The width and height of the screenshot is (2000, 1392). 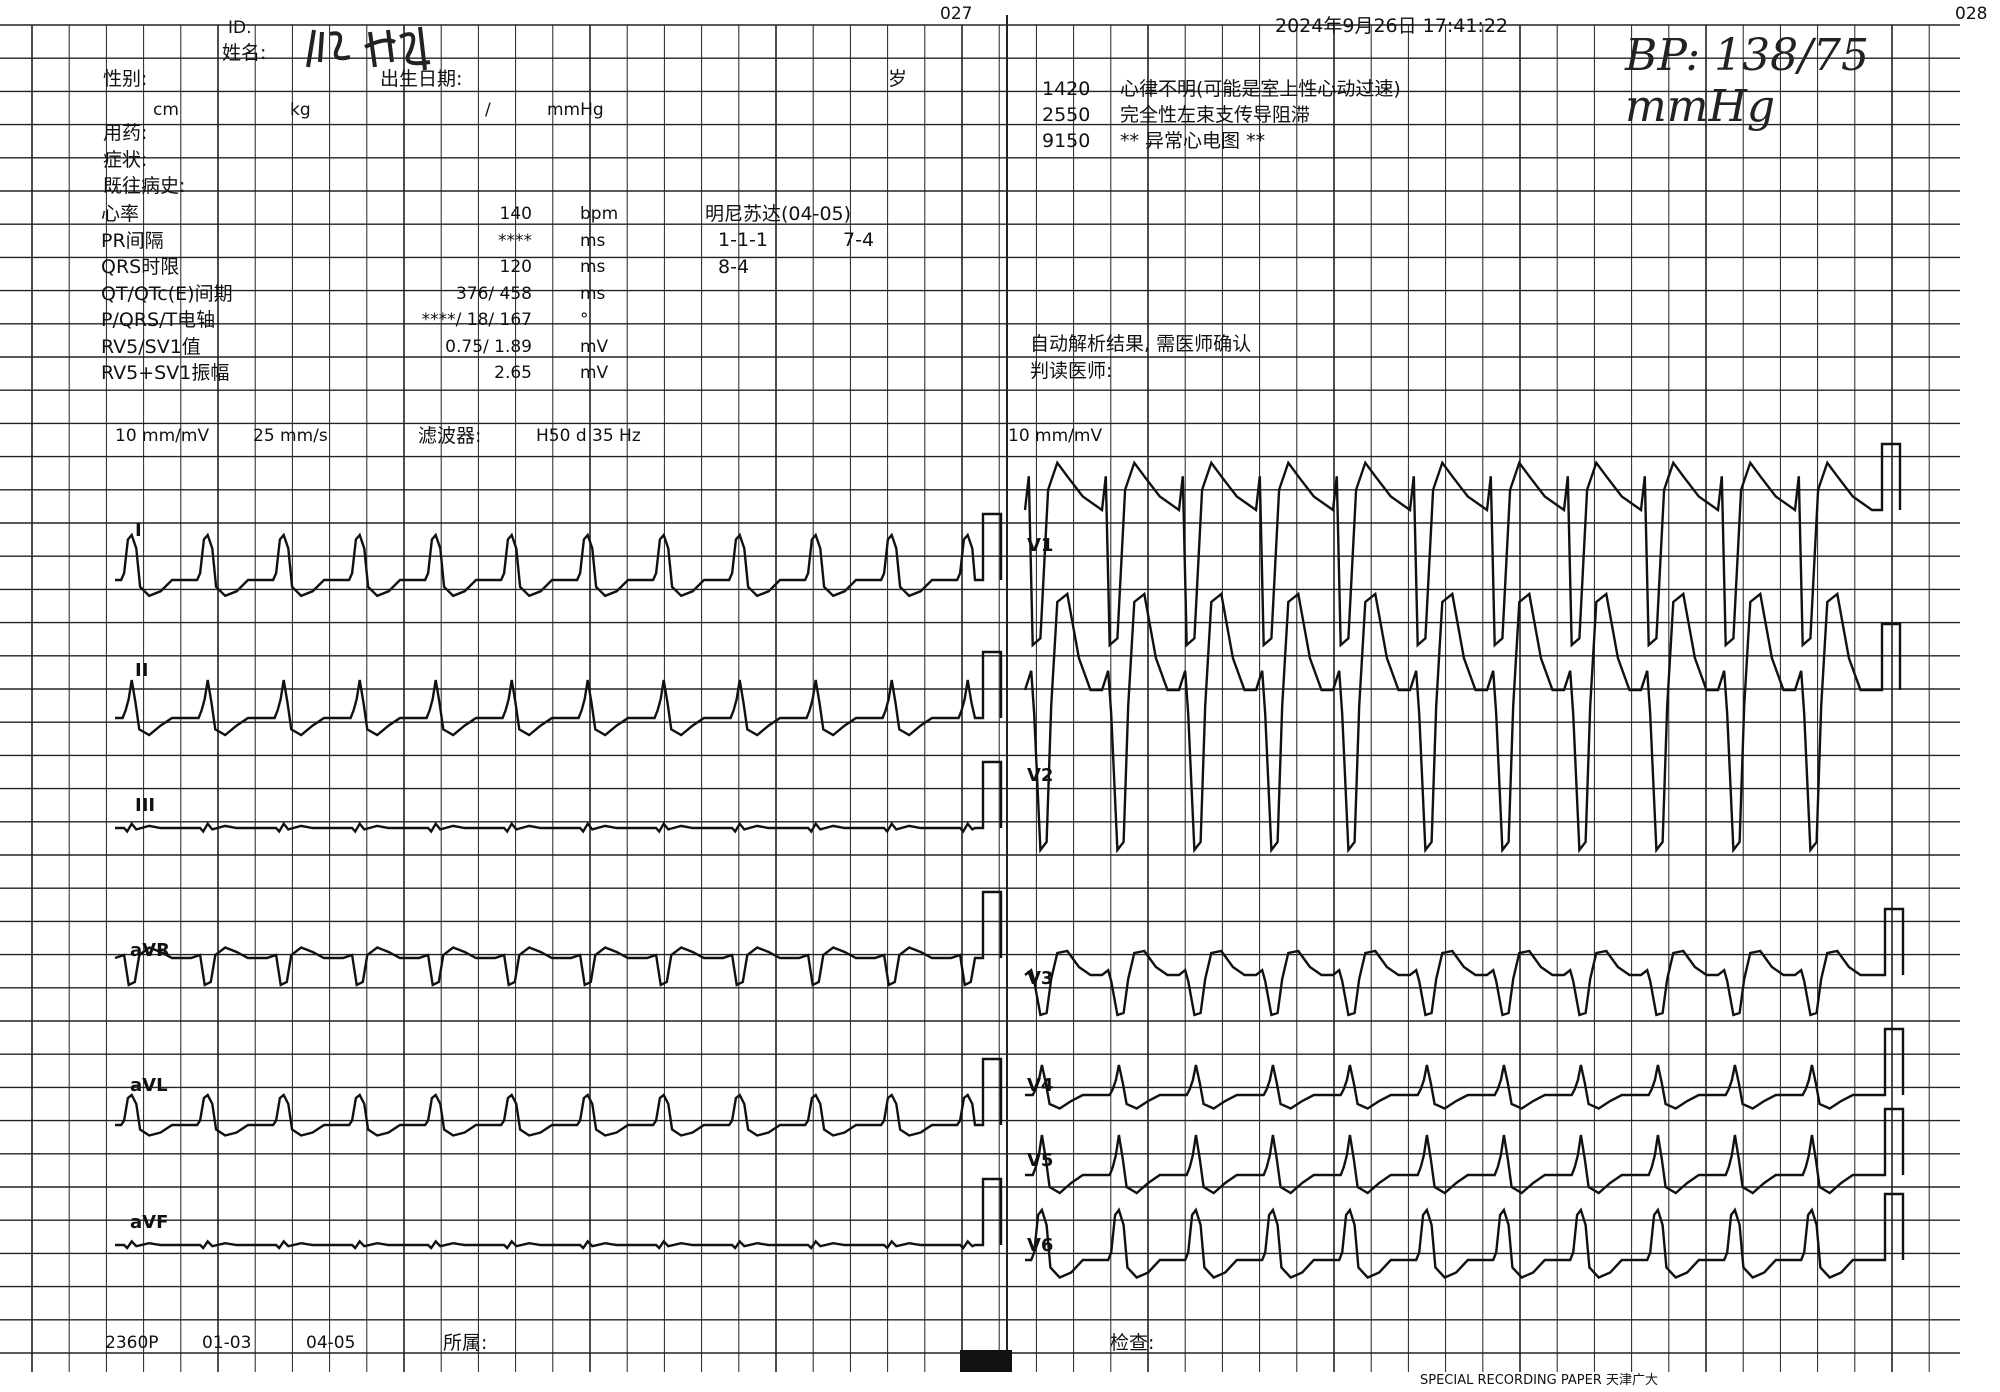 What do you see at coordinates (1260, 89) in the screenshot?
I see `diagnosis-text: 心律不明(可能是室上性心动过速)` at bounding box center [1260, 89].